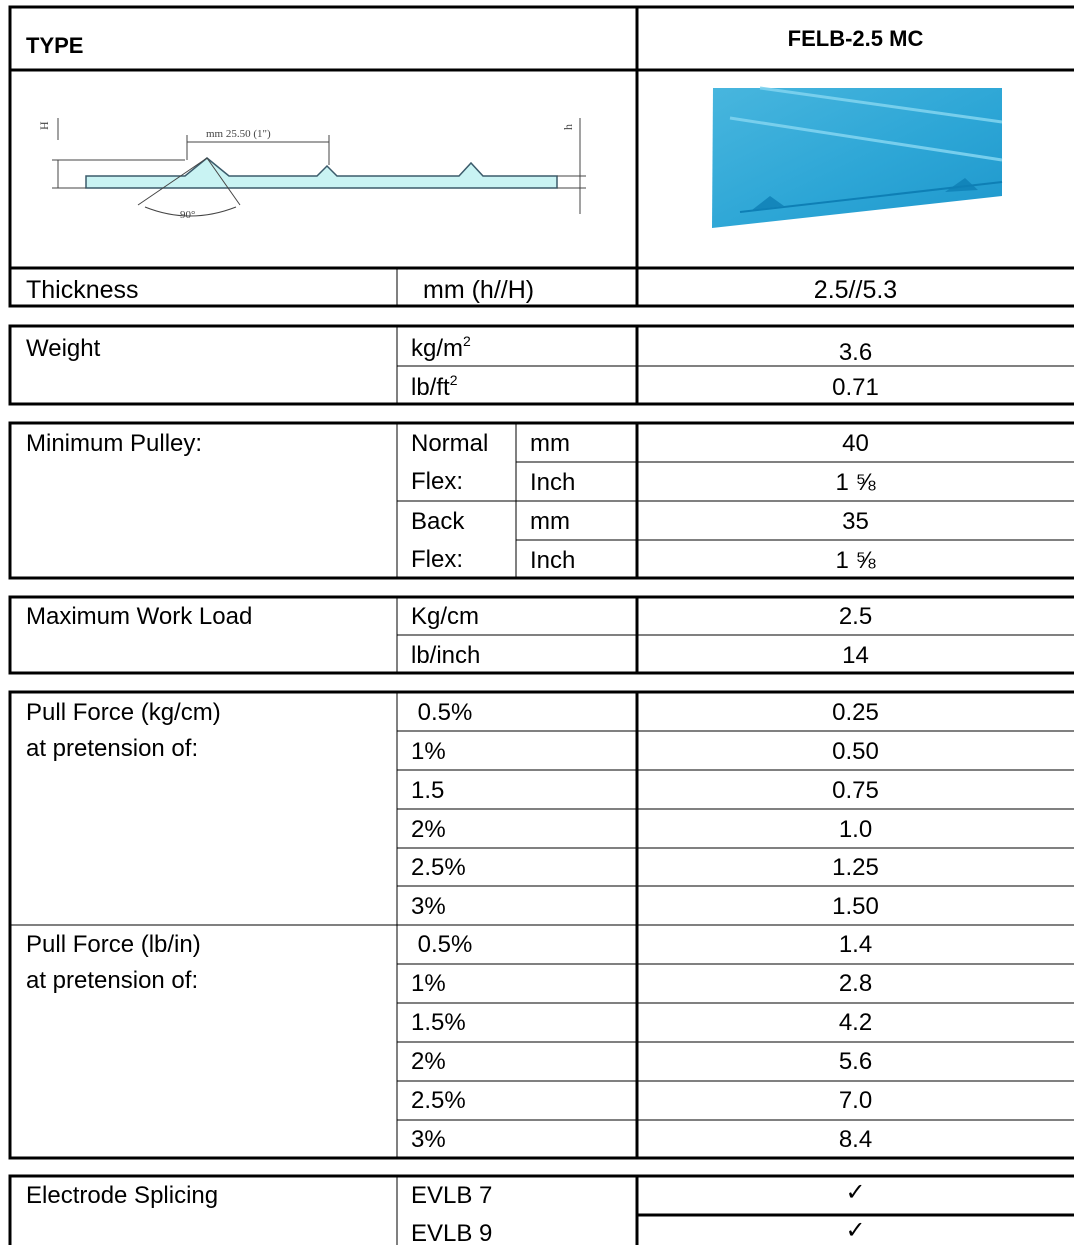 The height and width of the screenshot is (1247, 1074). I want to click on pull-lb-value-3: 4.2, so click(855, 1022).